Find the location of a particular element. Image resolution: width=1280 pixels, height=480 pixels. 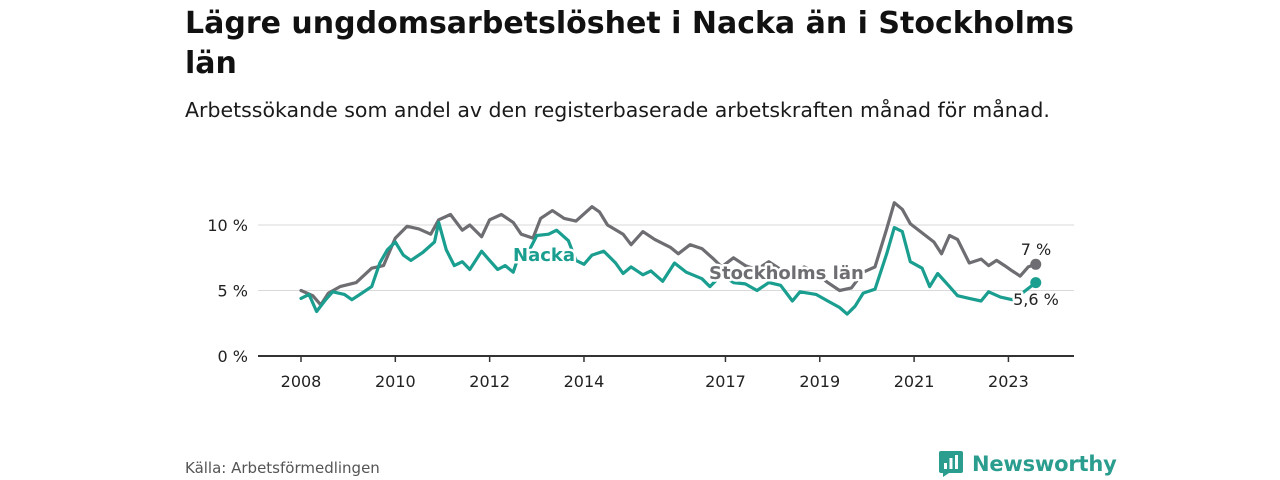

grid-lines is located at coordinates (666, 257).